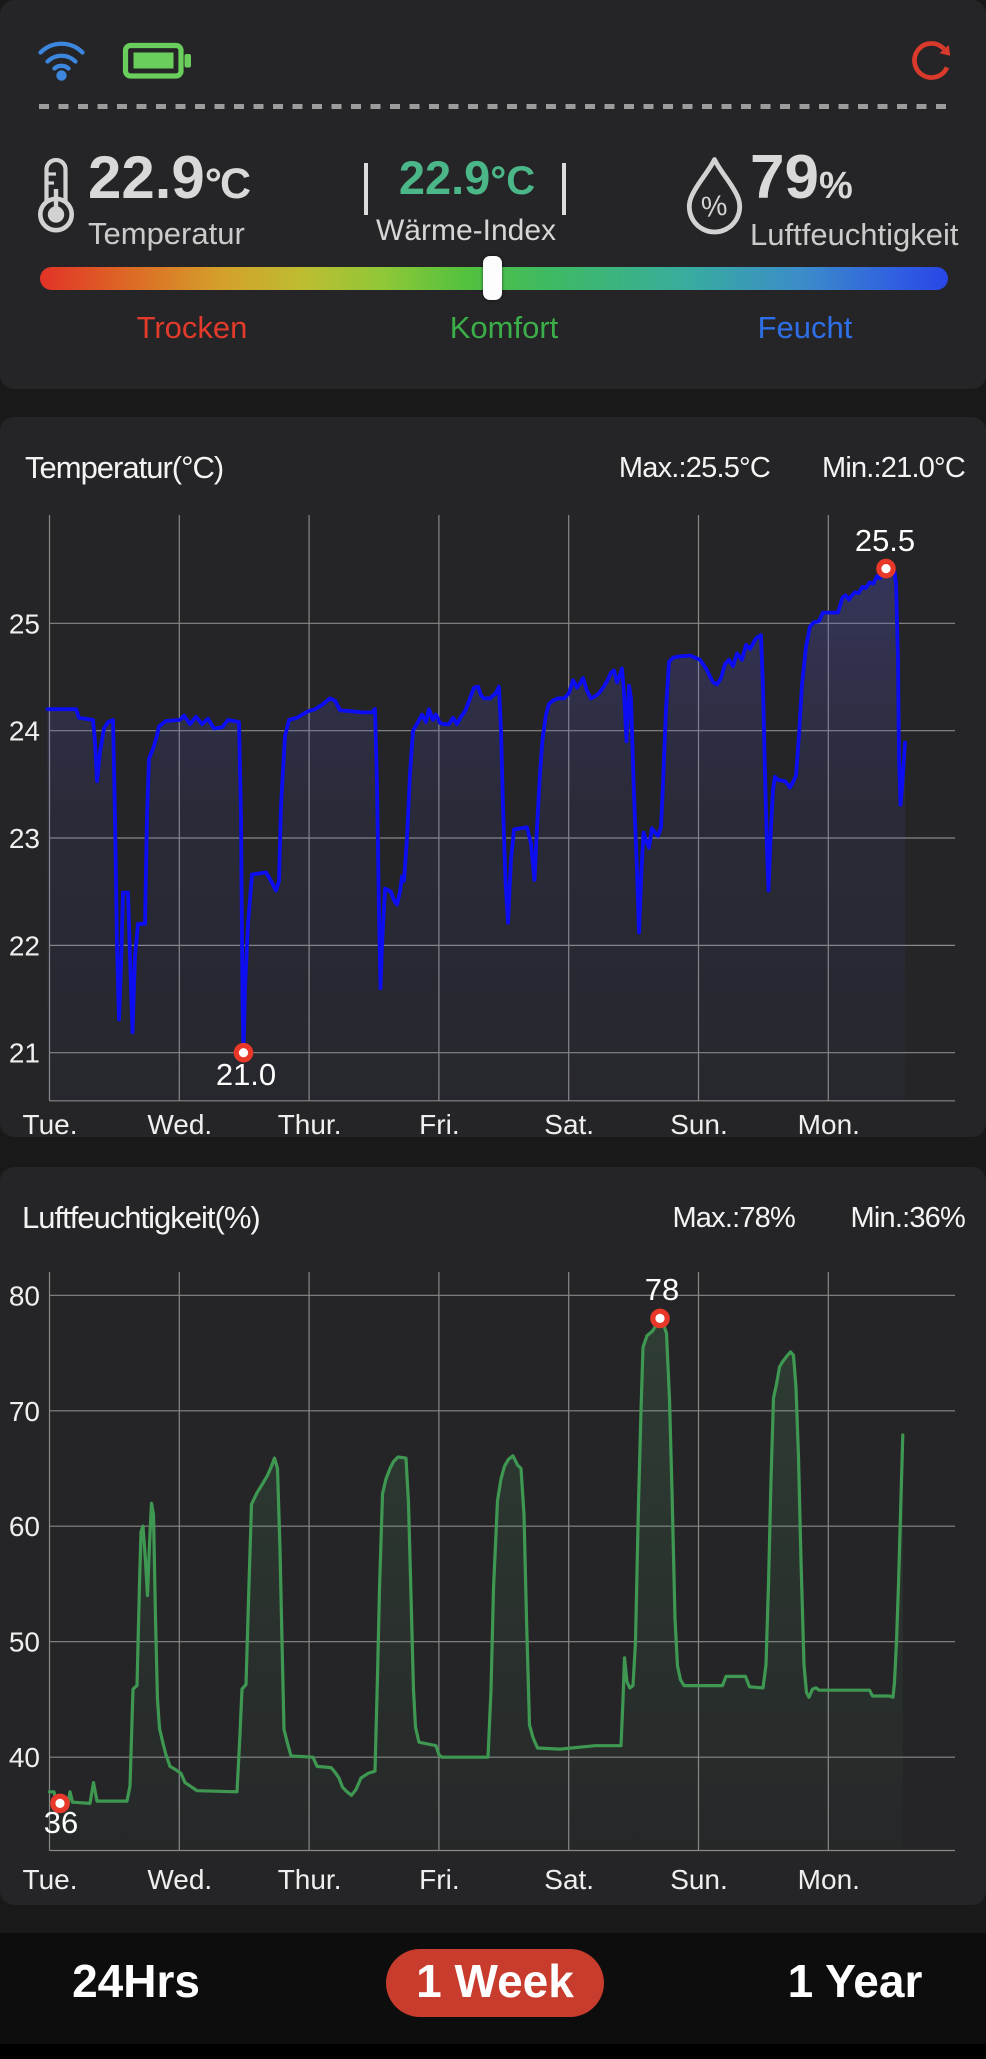 Image resolution: width=986 pixels, height=2059 pixels. Describe the element at coordinates (24, 623) in the screenshot. I see `svg-text: 25` at that location.